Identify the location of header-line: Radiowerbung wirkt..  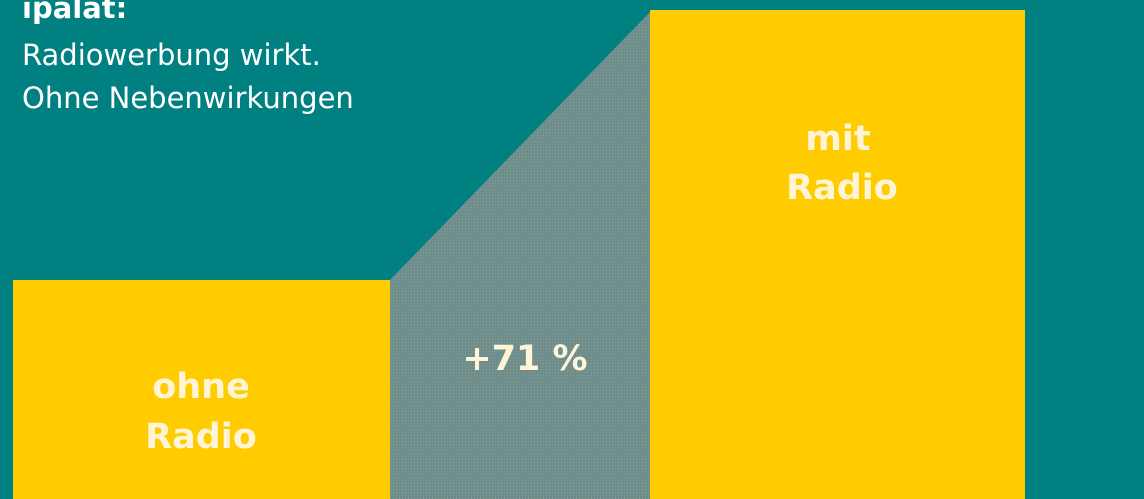
(171, 55).